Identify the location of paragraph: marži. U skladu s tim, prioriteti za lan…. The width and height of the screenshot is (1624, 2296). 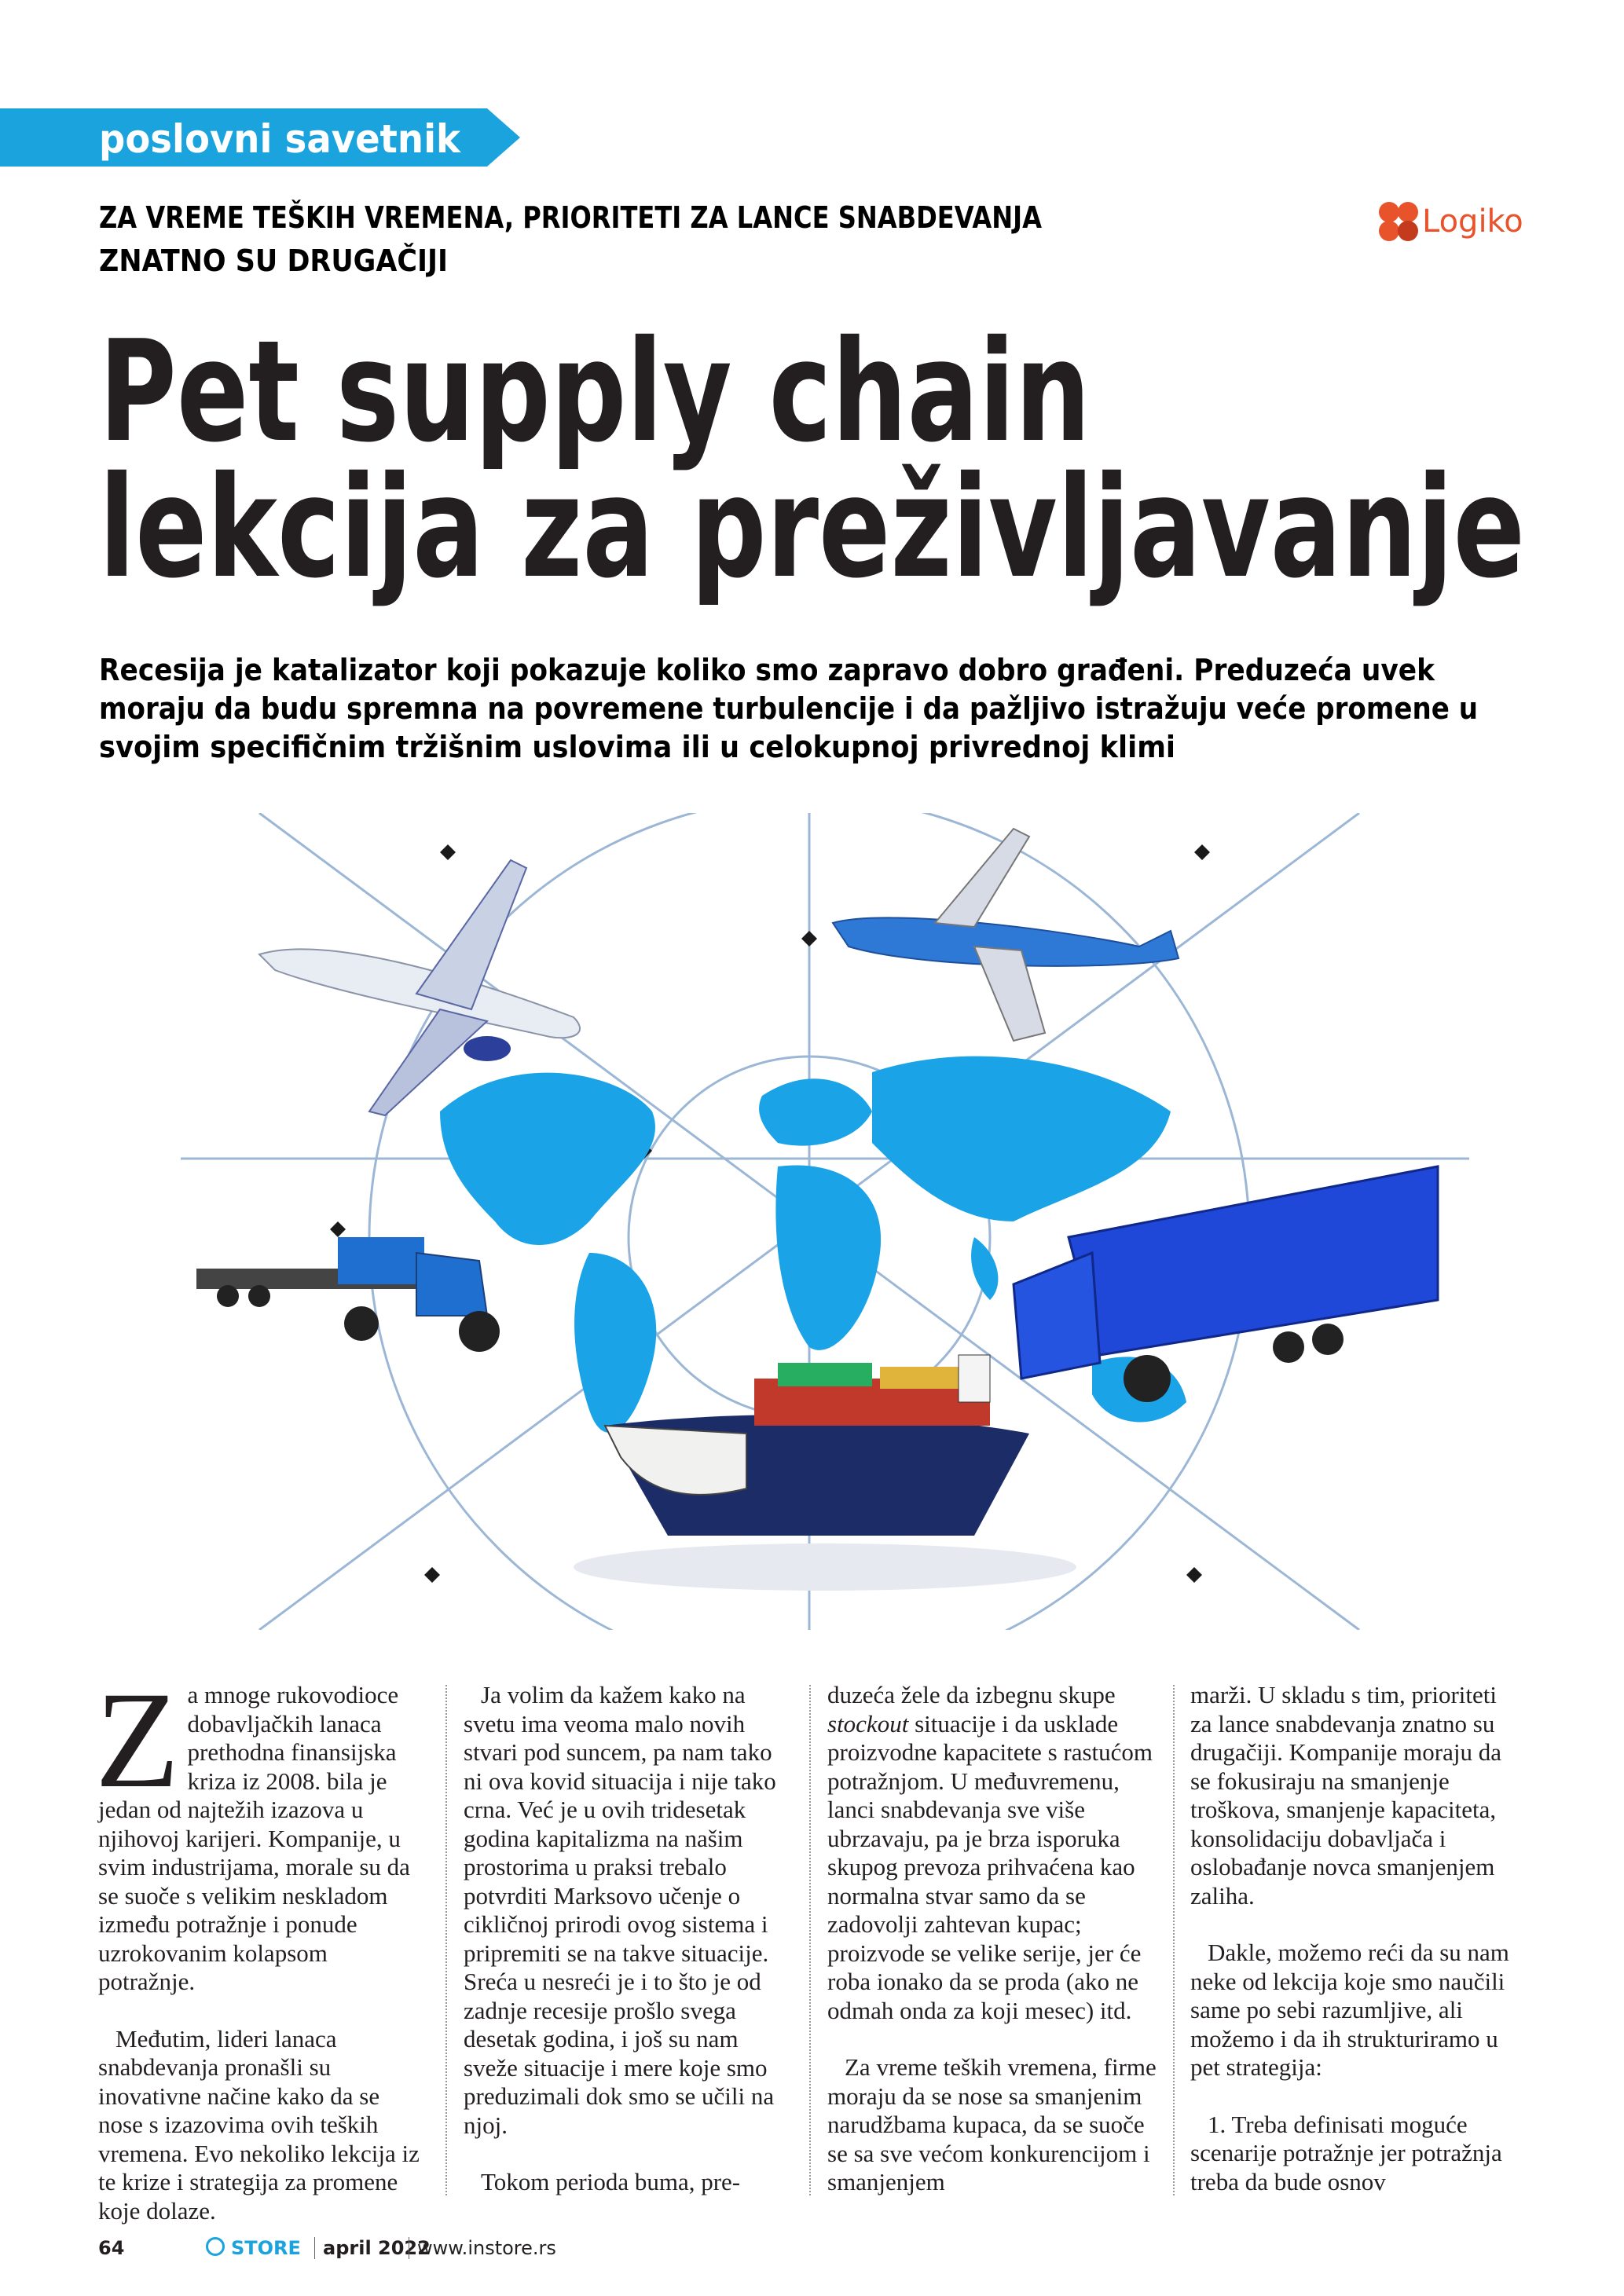
(1345, 1795).